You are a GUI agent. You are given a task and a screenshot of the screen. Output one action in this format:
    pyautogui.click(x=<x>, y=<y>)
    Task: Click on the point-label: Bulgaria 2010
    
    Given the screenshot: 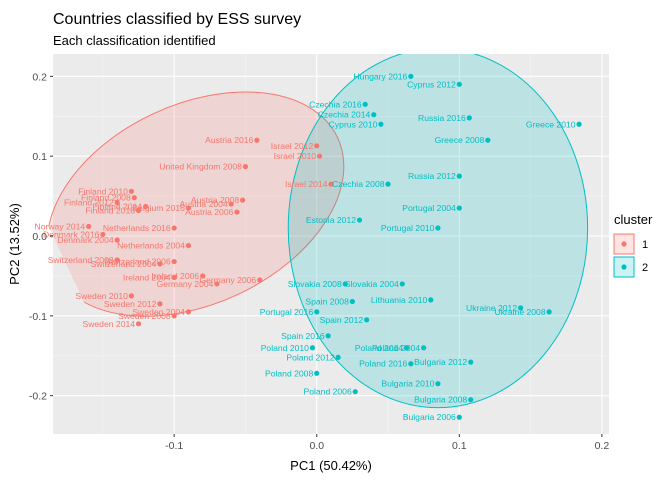 What is the action you would take?
    pyautogui.click(x=407, y=384)
    